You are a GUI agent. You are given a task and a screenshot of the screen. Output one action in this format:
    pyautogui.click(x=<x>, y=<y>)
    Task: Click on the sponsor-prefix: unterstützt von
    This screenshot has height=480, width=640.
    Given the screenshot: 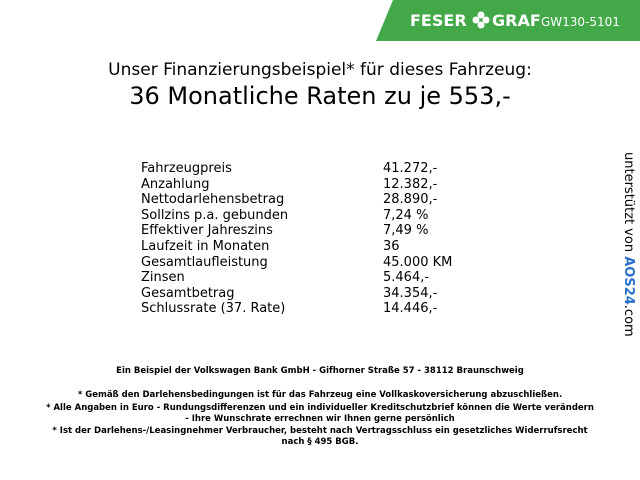 What is the action you would take?
    pyautogui.click(x=628, y=202)
    